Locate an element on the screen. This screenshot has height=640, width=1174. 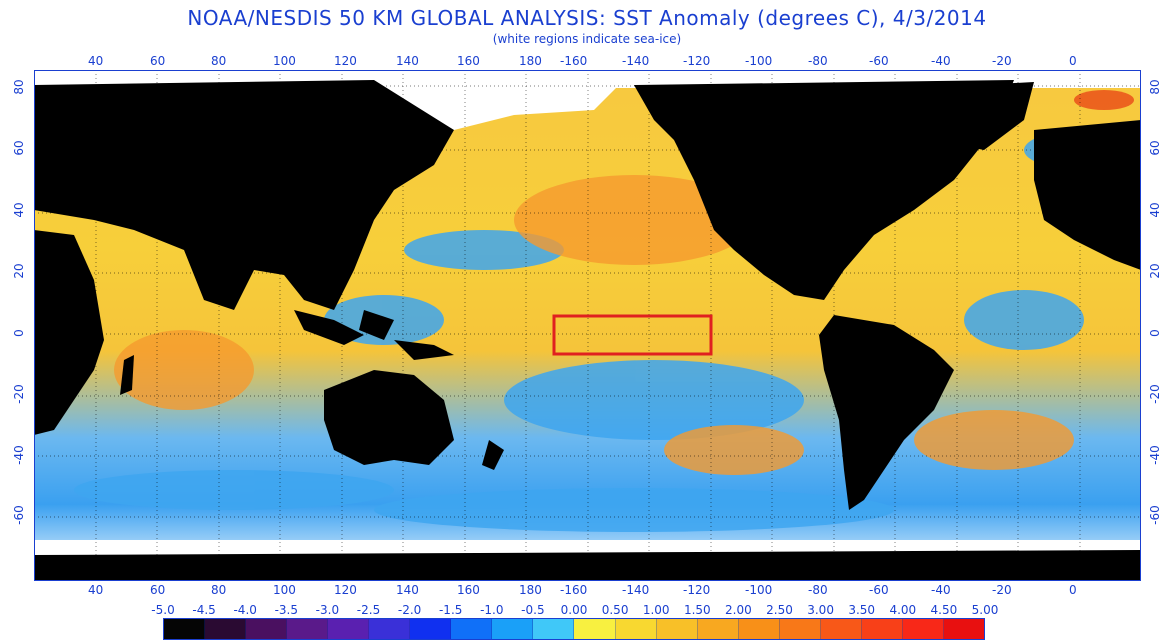
colorbar-label: -3.0 is located at coordinates (327, 610).